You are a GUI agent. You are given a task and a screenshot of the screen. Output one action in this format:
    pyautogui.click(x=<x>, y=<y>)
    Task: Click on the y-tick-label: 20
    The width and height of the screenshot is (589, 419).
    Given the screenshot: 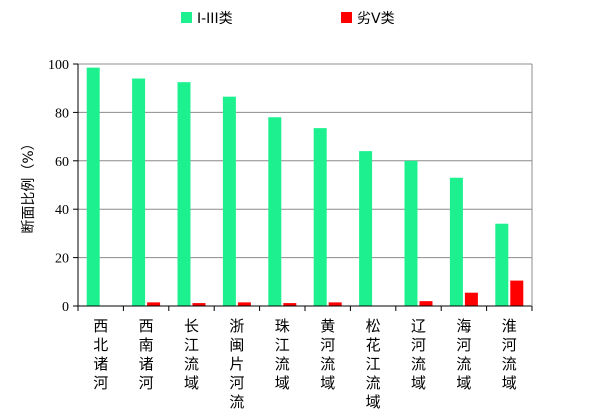 What is the action you would take?
    pyautogui.click(x=62, y=259)
    